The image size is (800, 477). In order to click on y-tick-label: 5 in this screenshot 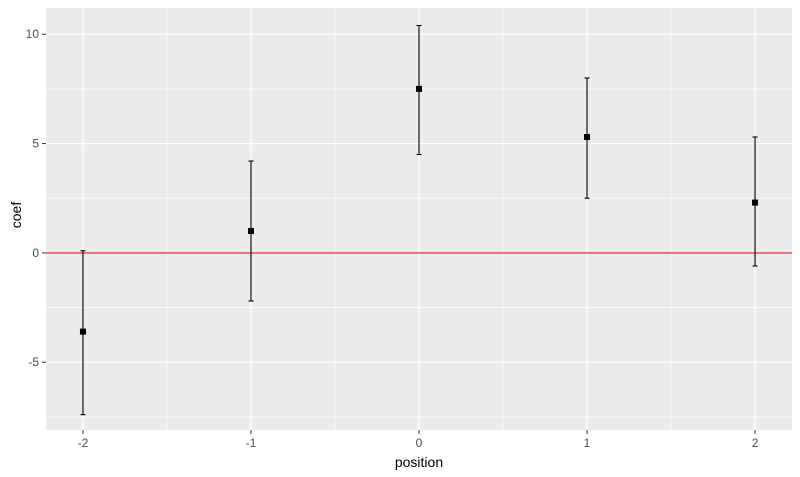, I will do `click(35, 144)`.